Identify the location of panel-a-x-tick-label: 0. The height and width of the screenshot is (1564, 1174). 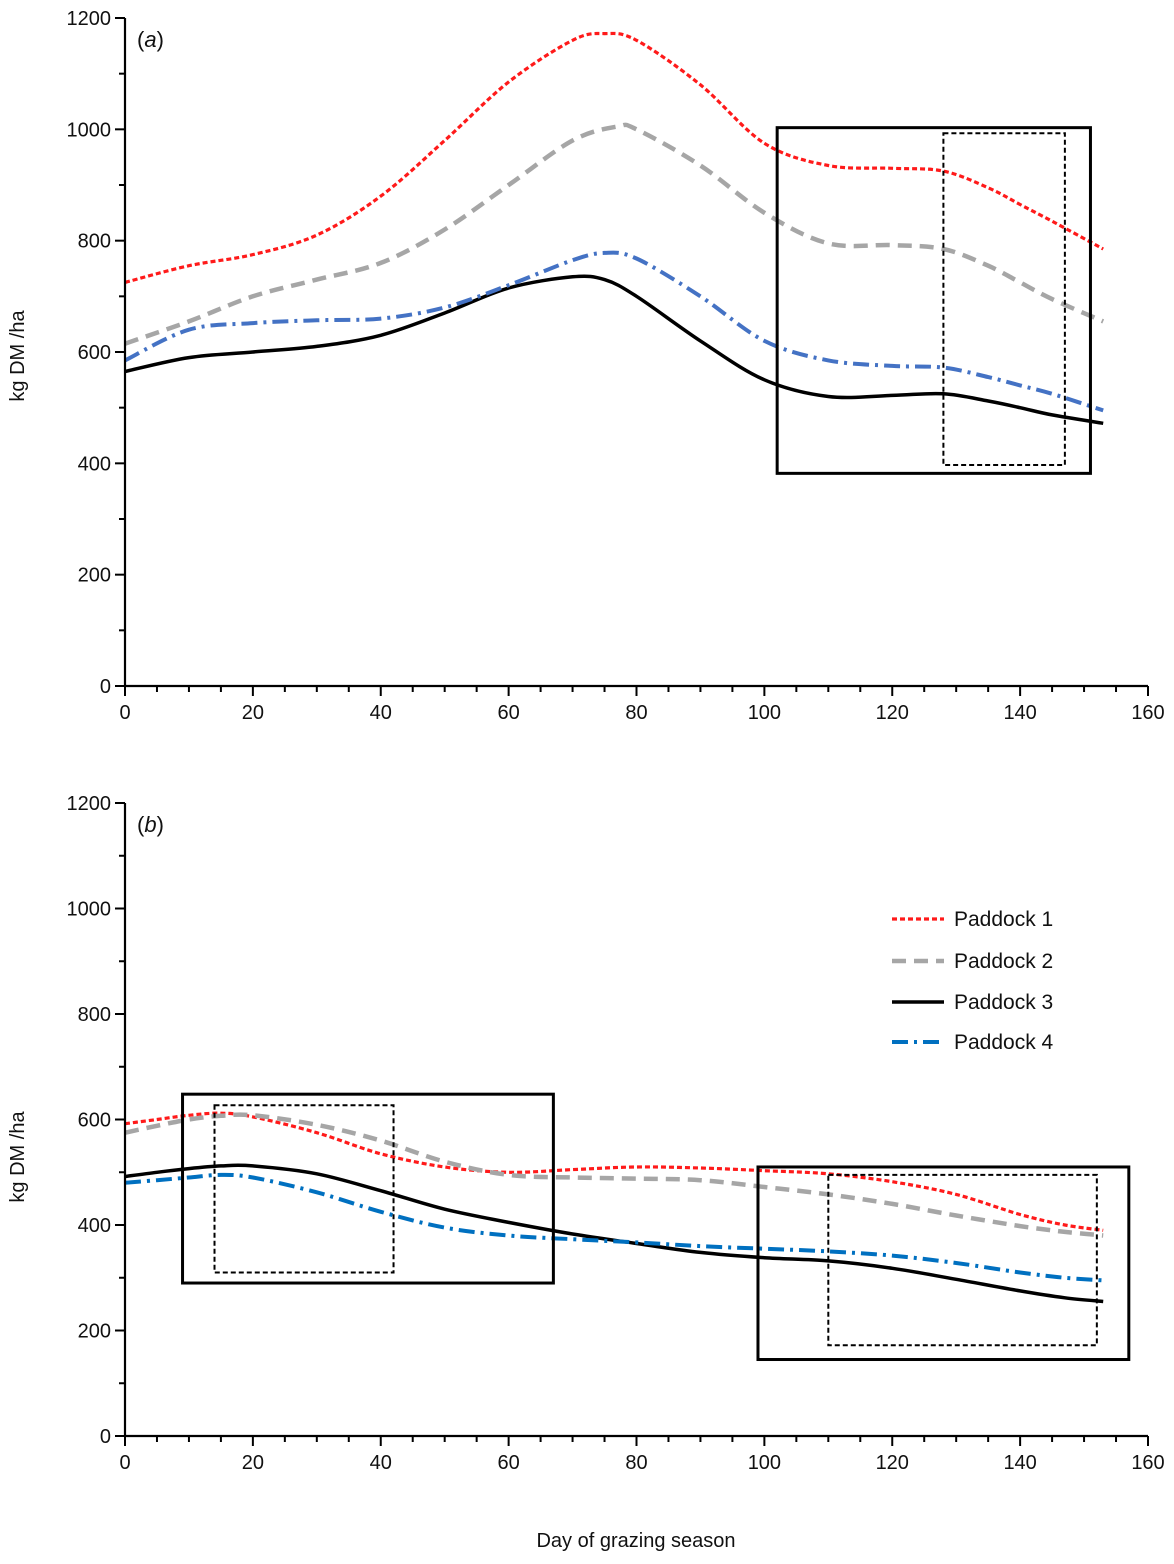
(124, 713).